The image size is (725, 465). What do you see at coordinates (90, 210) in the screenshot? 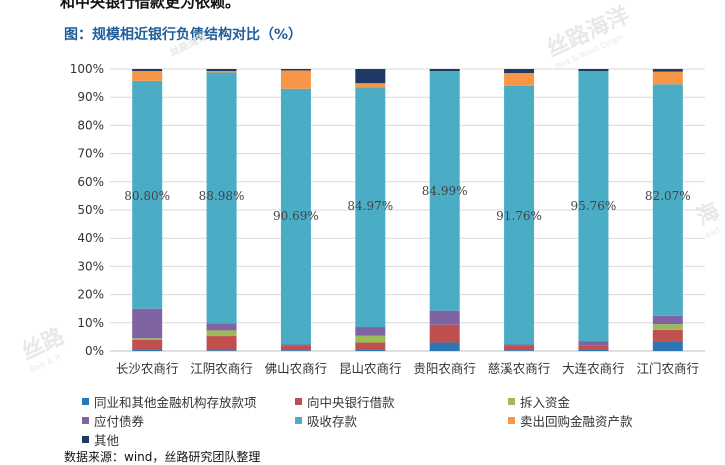
I see `y-tick-label: 50%` at bounding box center [90, 210].